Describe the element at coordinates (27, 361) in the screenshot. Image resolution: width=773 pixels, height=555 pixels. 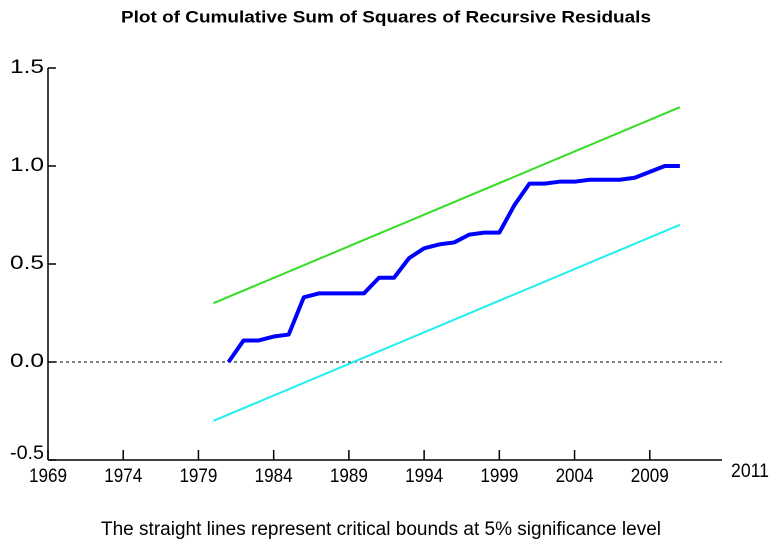
I see `y-tick-label: 0.0` at that location.